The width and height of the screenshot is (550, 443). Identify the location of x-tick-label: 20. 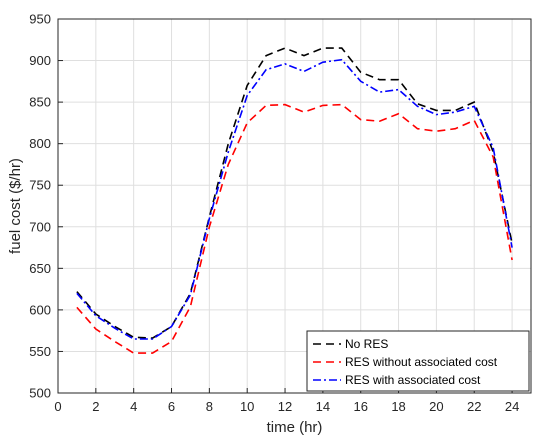
(436, 406).